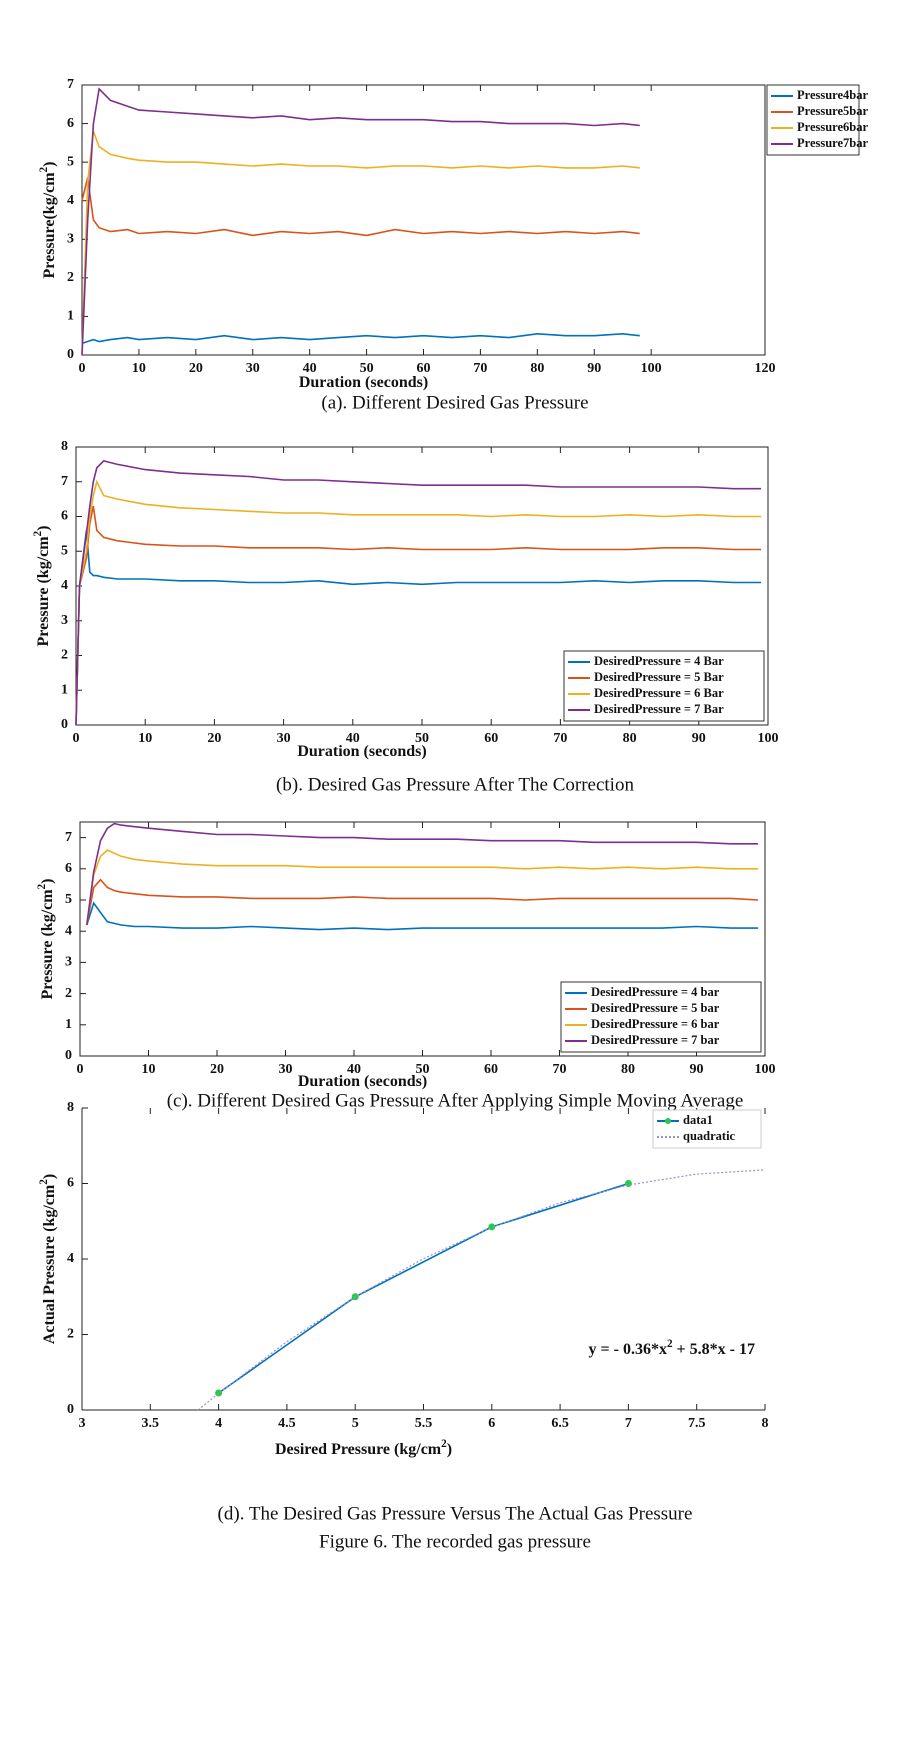 The width and height of the screenshot is (910, 1737). I want to click on legend-label: Pressure7bar, so click(833, 143).